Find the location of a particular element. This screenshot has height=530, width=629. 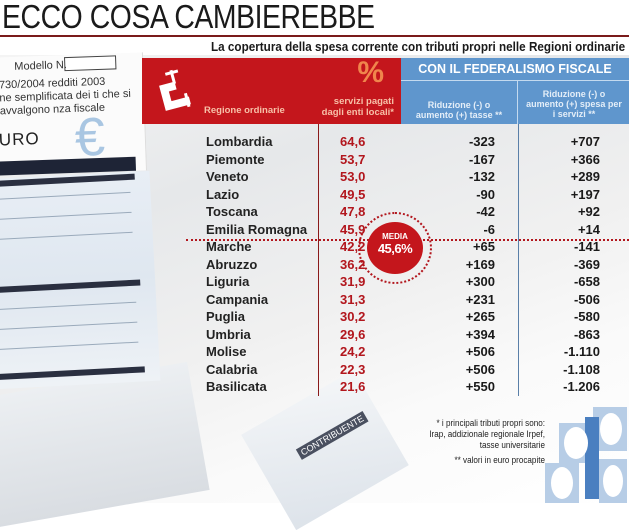

region-name: Umbria is located at coordinates (228, 334).